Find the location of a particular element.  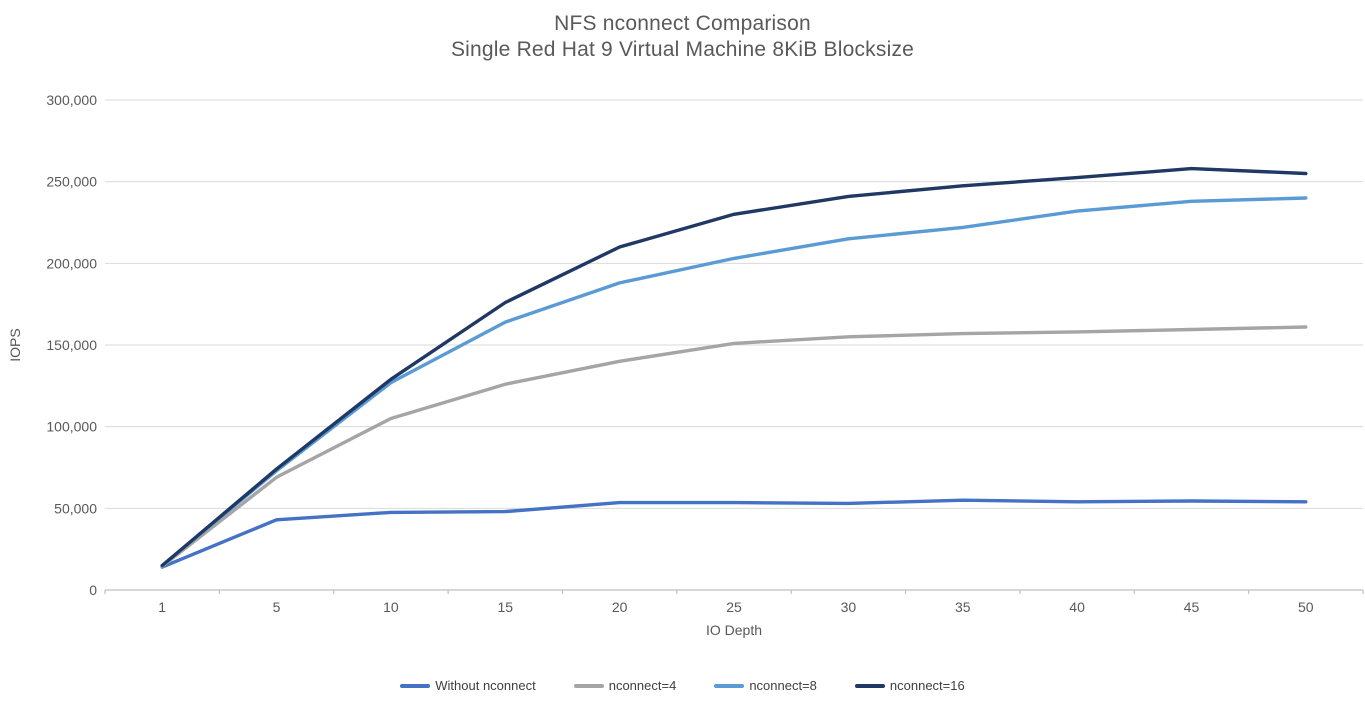

x-tick-label: 25 is located at coordinates (734, 607).